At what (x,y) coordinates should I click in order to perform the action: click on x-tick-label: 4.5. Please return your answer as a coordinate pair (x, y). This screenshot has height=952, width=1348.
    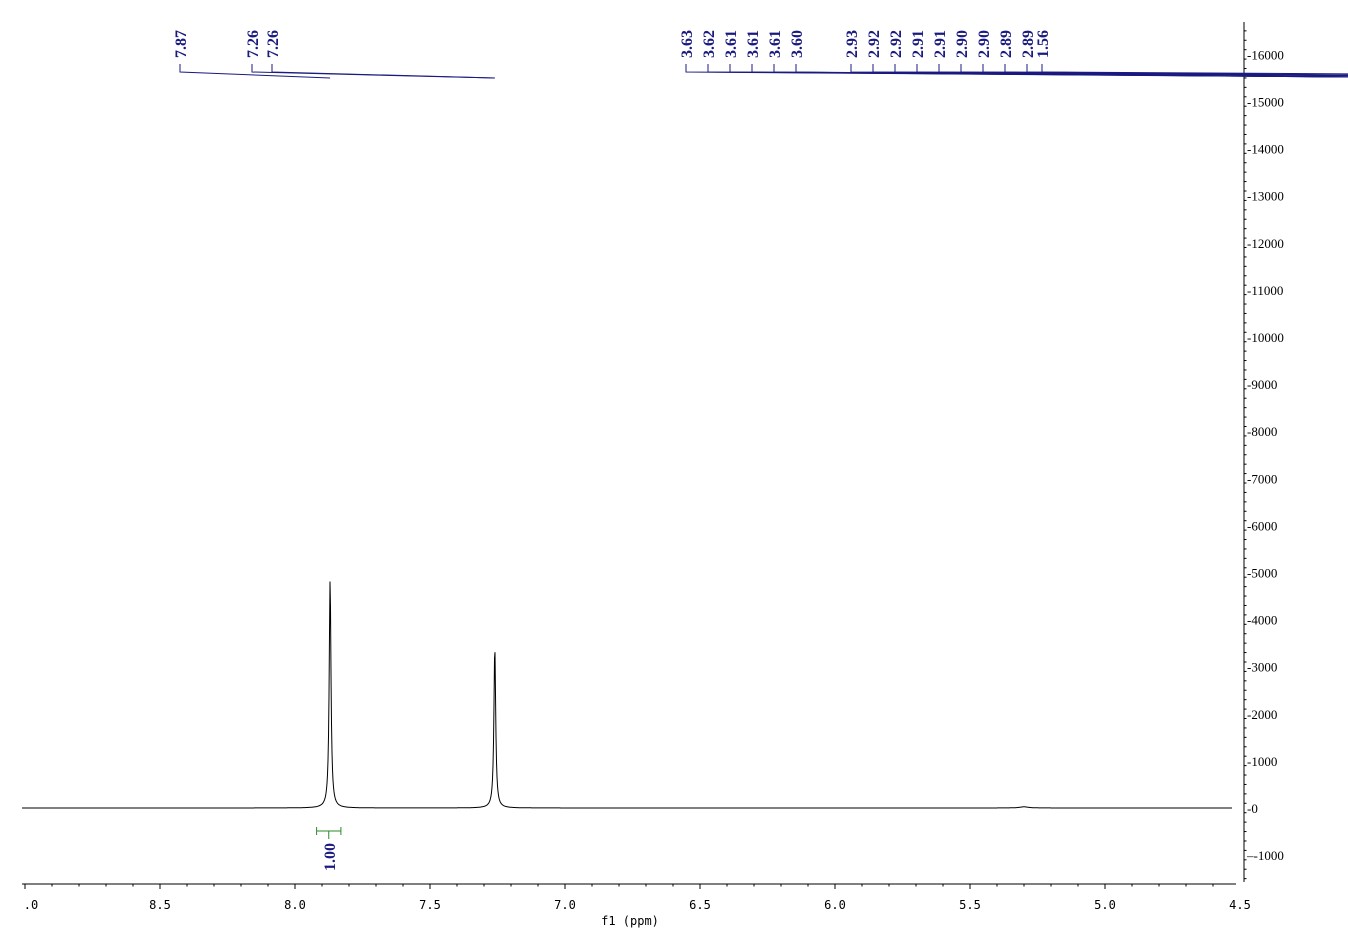
    Looking at the image, I should click on (1240, 905).